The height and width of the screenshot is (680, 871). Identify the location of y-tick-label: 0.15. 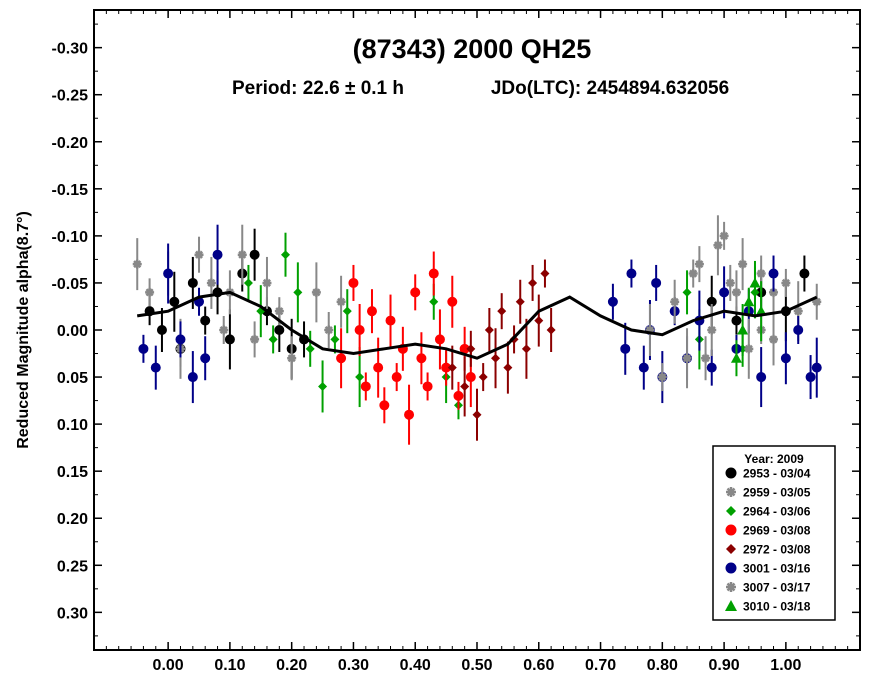
(72, 472).